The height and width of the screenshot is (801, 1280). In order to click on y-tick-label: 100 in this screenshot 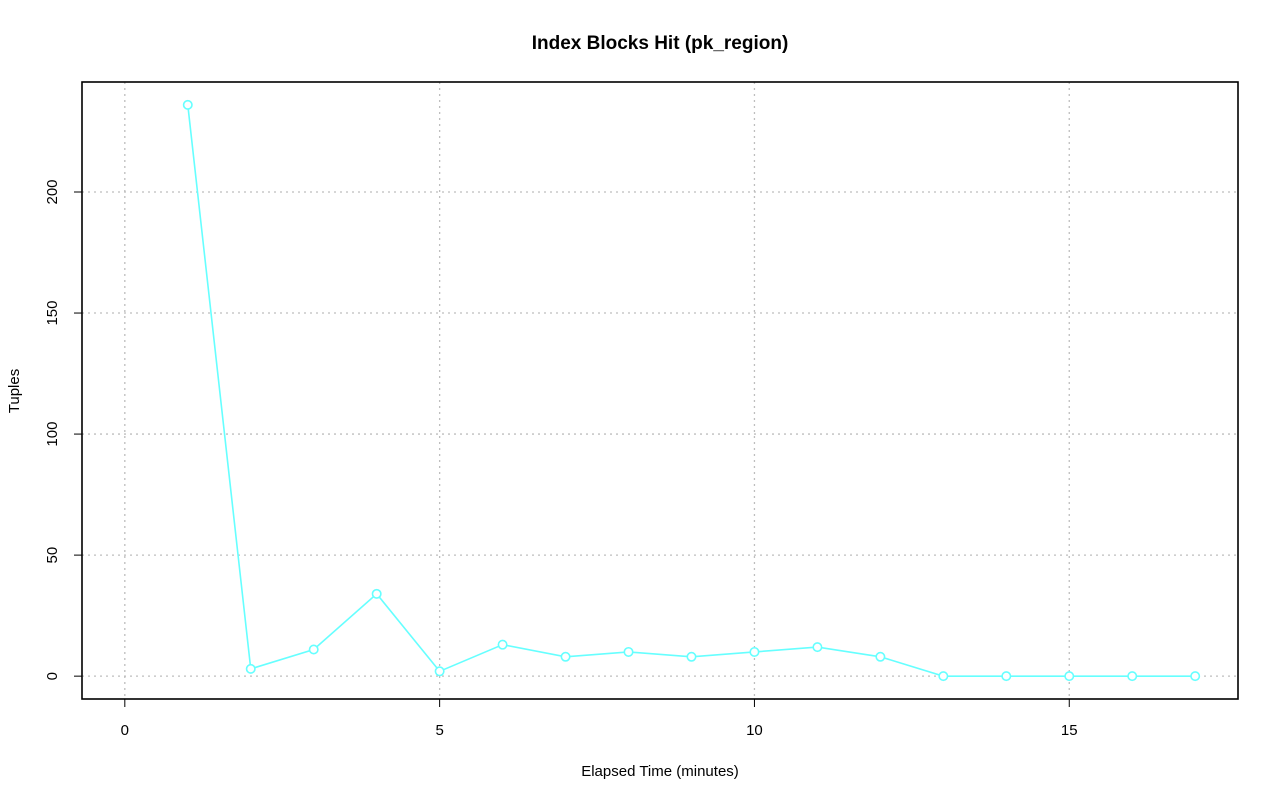, I will do `click(52, 434)`.